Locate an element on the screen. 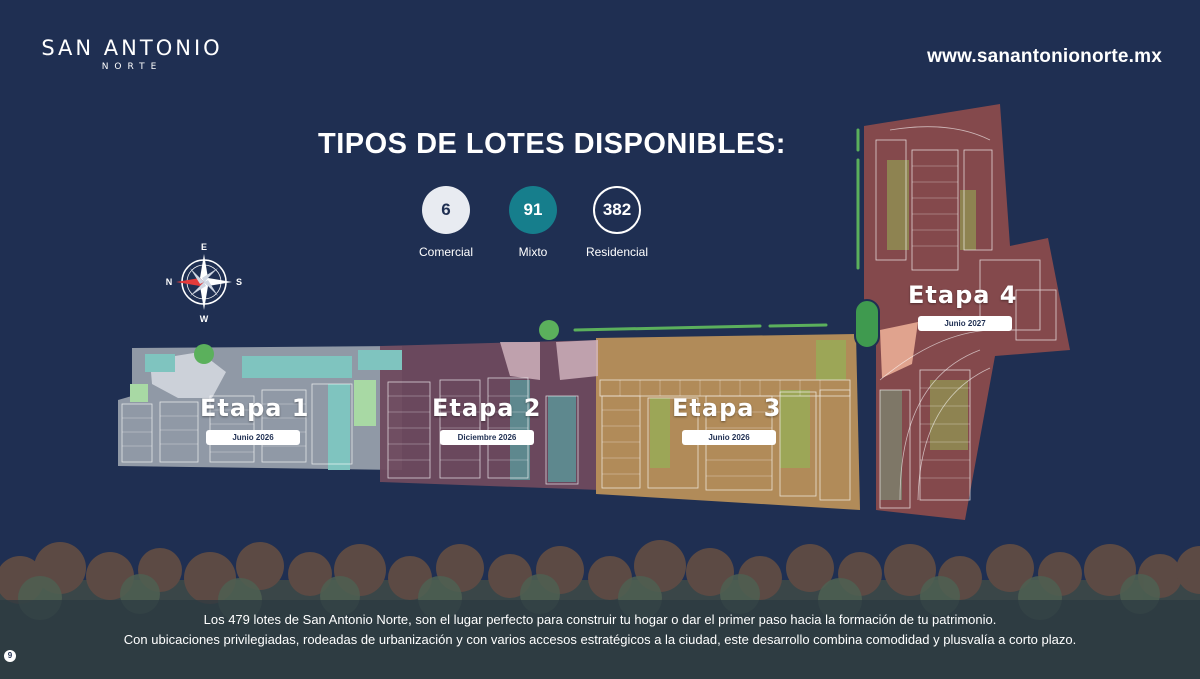  compass-s: S is located at coordinates (239, 282).